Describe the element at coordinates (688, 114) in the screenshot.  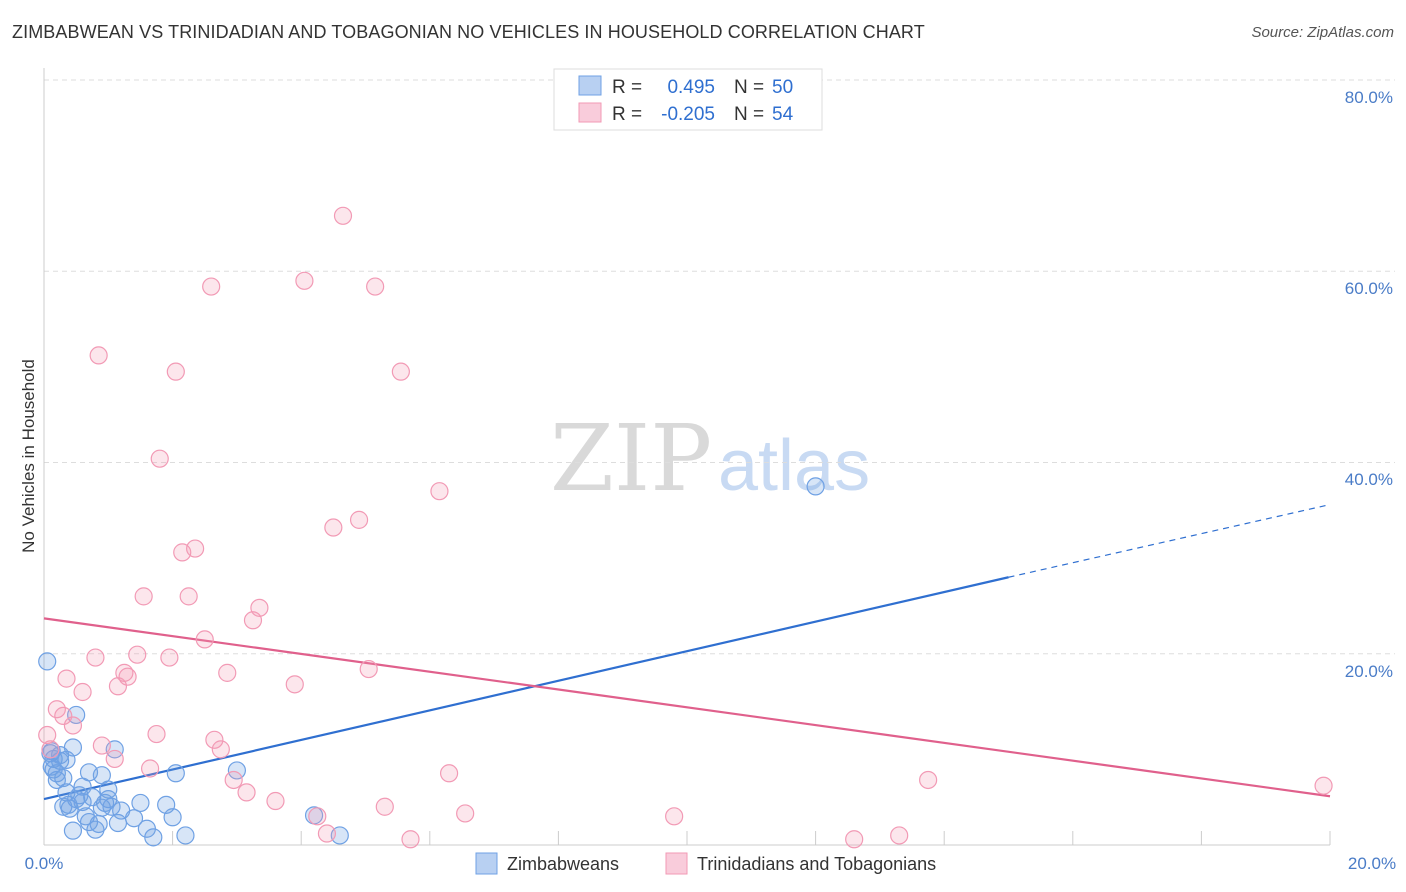
I see `legend-r-value-2: -0.205` at that location.